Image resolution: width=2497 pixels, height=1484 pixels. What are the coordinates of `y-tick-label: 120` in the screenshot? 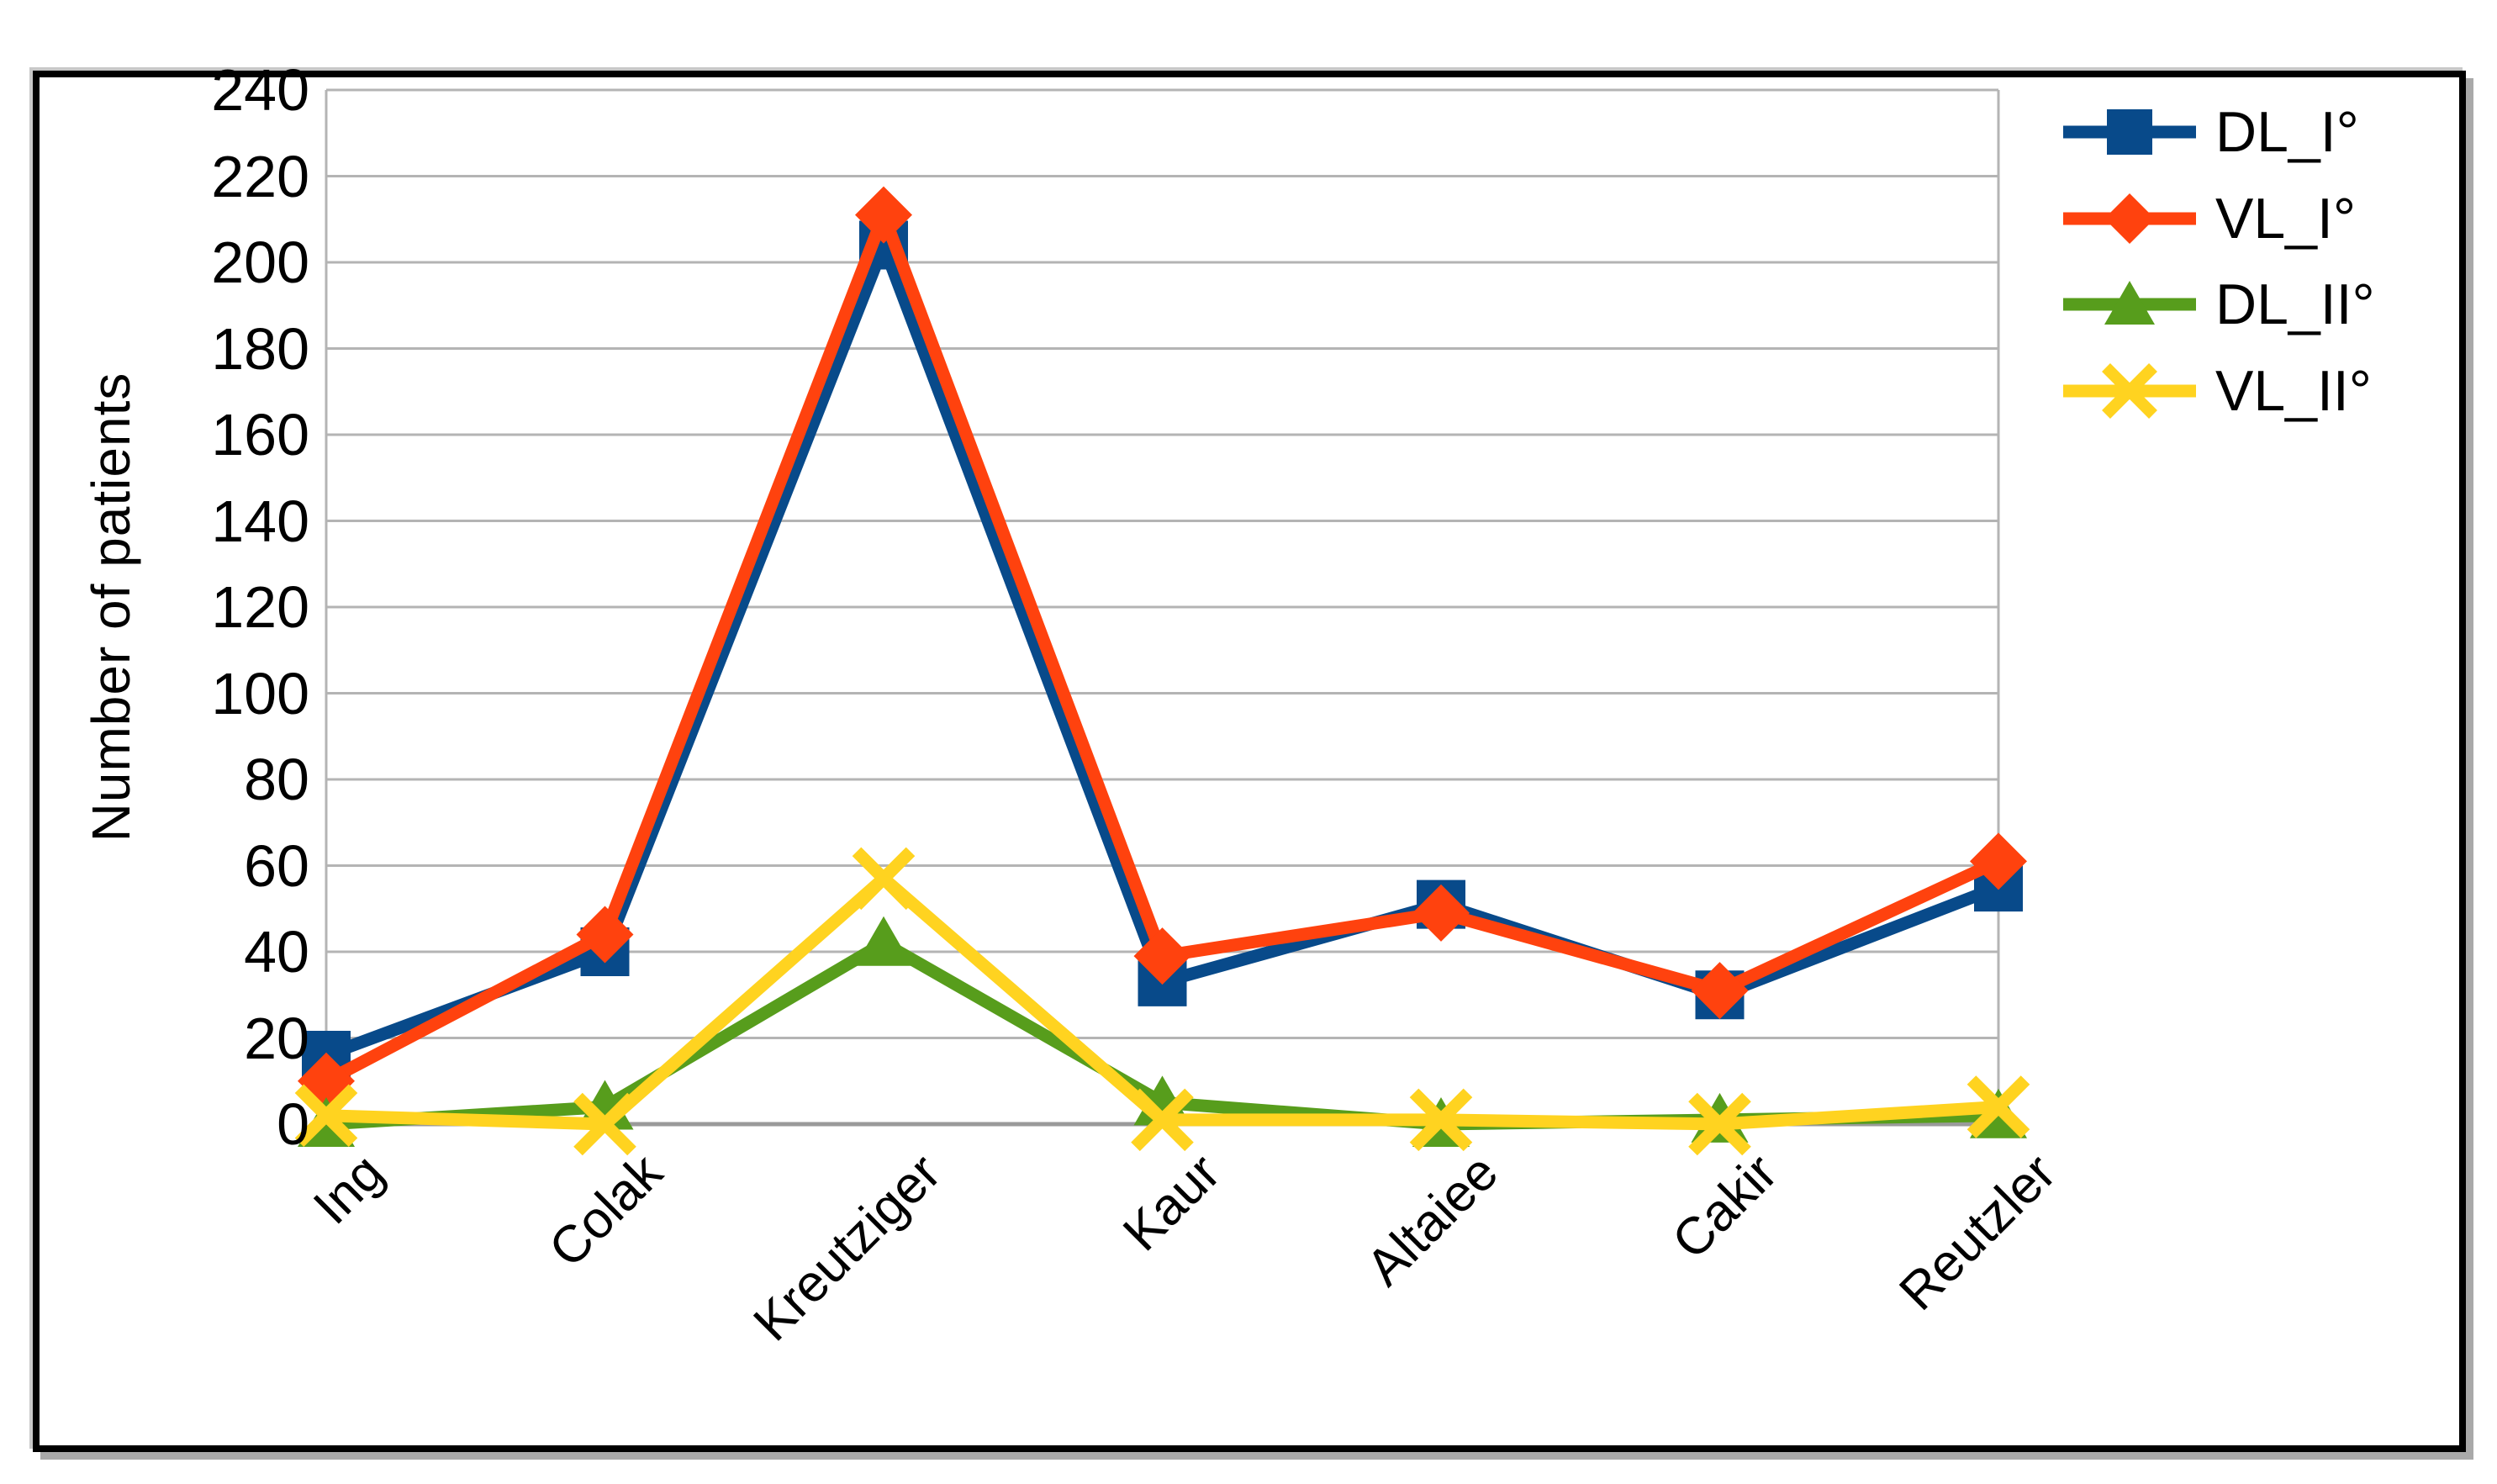 It's located at (260, 607).